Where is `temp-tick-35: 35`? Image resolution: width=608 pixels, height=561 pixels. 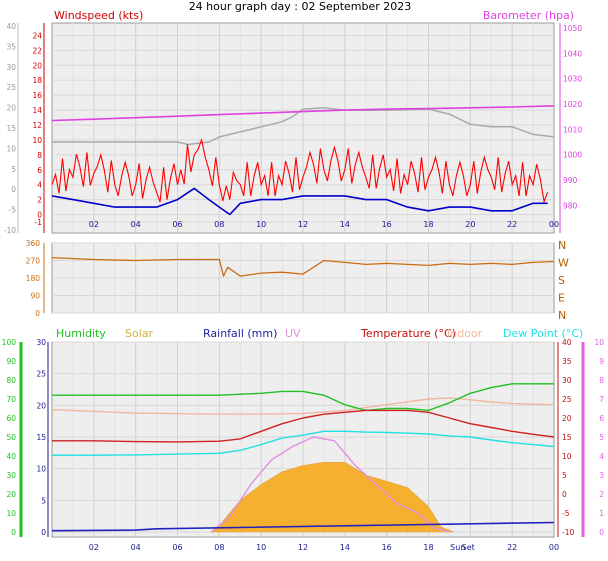
temp-tick-35: 35 is located at coordinates (567, 361).